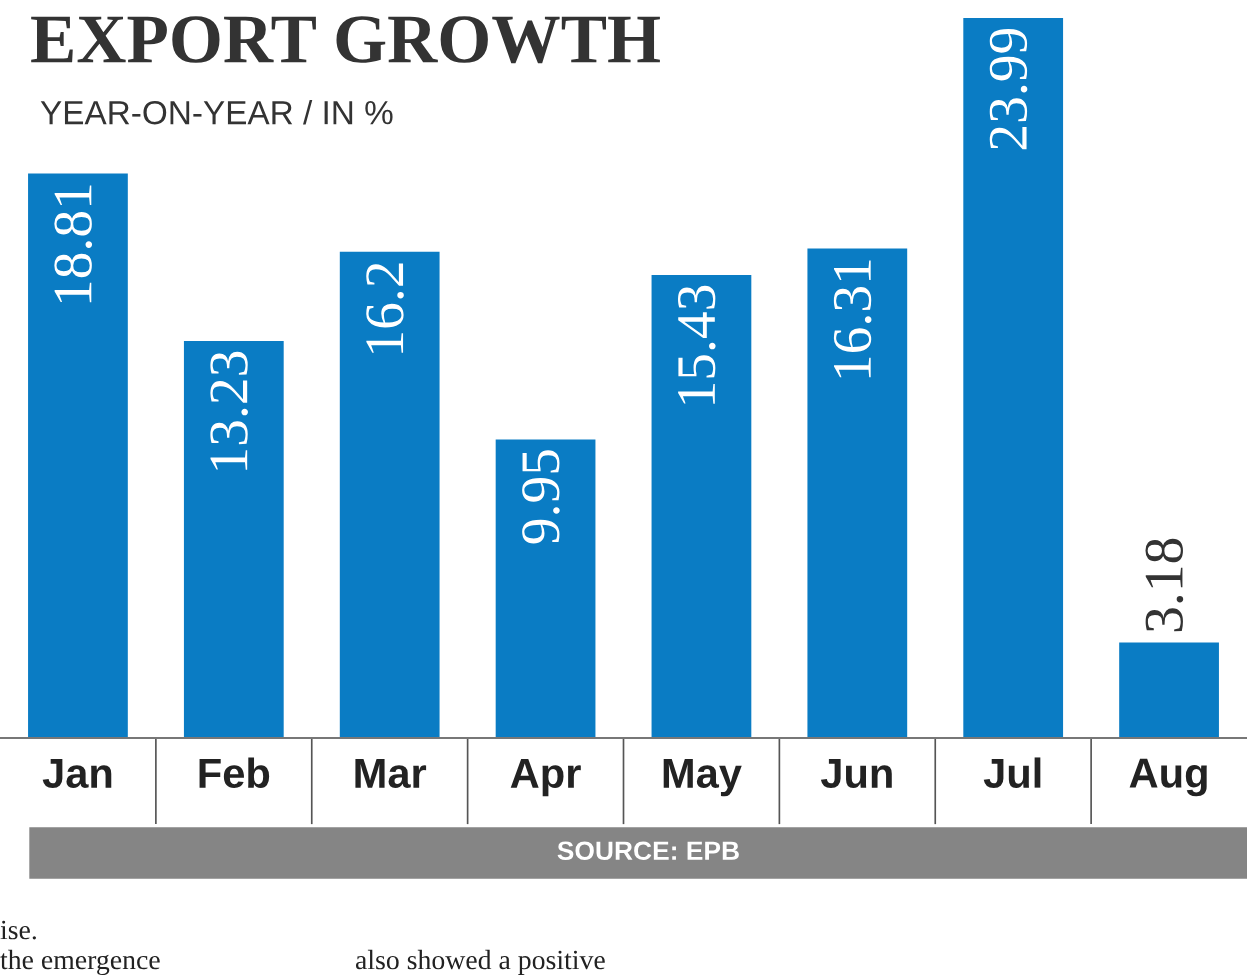 The width and height of the screenshot is (1247, 978). What do you see at coordinates (385, 308) in the screenshot?
I see `data-label: 16.2` at bounding box center [385, 308].